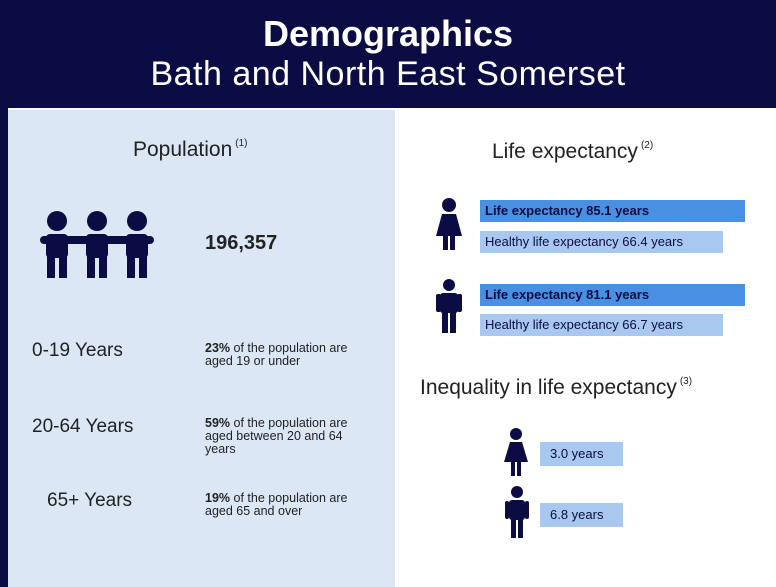 The height and width of the screenshot is (587, 776). Describe the element at coordinates (218, 348) in the screenshot. I see `percent: 23%` at that location.